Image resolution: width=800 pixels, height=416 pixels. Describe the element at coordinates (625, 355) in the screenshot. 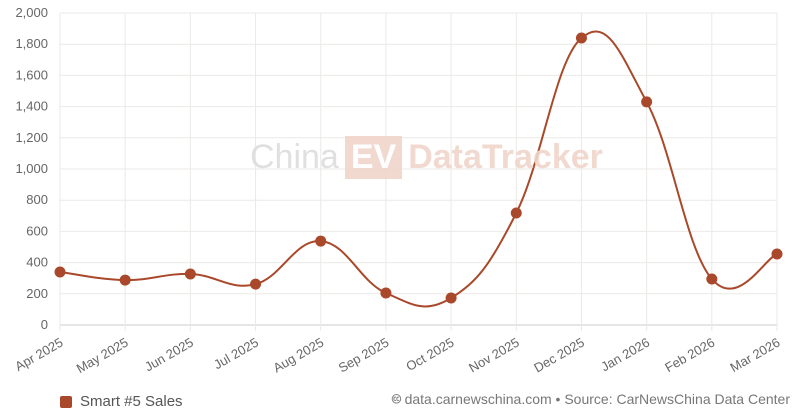

I see `x-tick-label: Jan 2026` at that location.